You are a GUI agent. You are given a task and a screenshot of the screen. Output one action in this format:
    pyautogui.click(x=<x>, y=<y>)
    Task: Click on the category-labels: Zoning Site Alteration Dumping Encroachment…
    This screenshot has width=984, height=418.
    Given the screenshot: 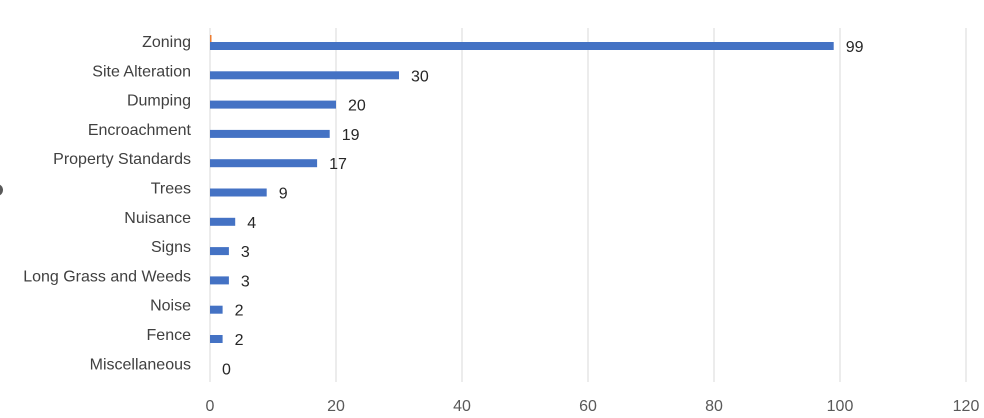 What is the action you would take?
    pyautogui.click(x=107, y=203)
    